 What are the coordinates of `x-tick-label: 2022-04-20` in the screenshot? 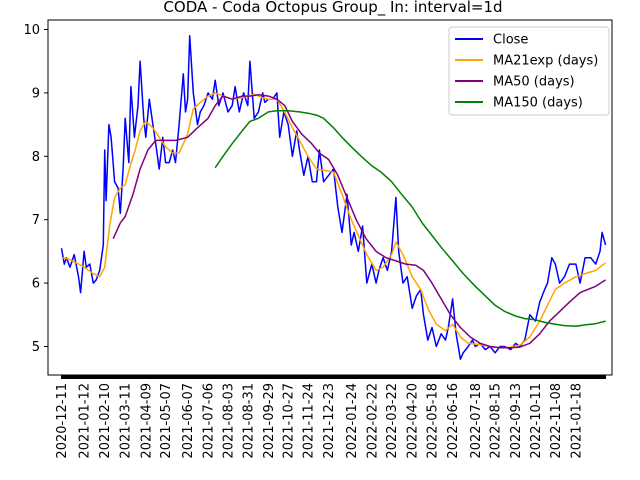 It's located at (413, 421).